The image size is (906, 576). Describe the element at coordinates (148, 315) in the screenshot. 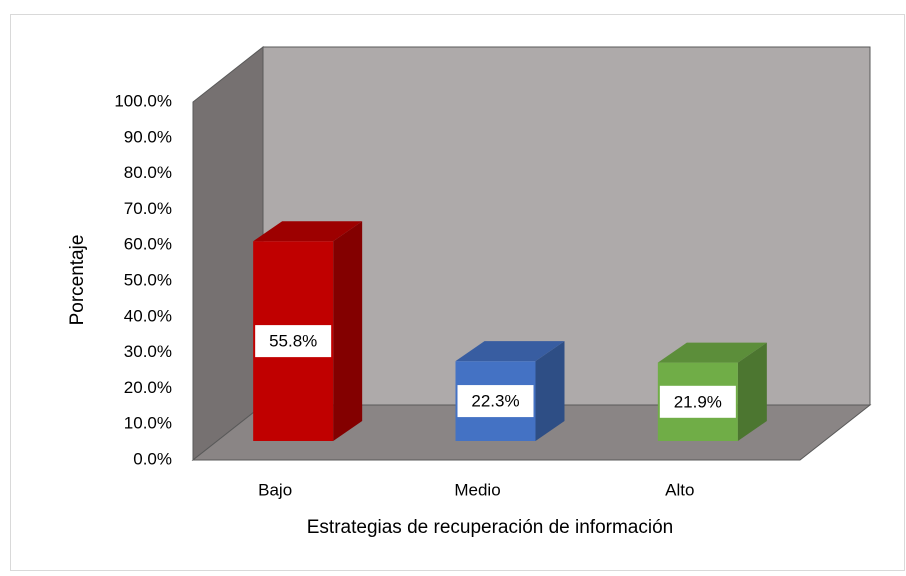

I see `y-tick-label: 40.0%` at that location.